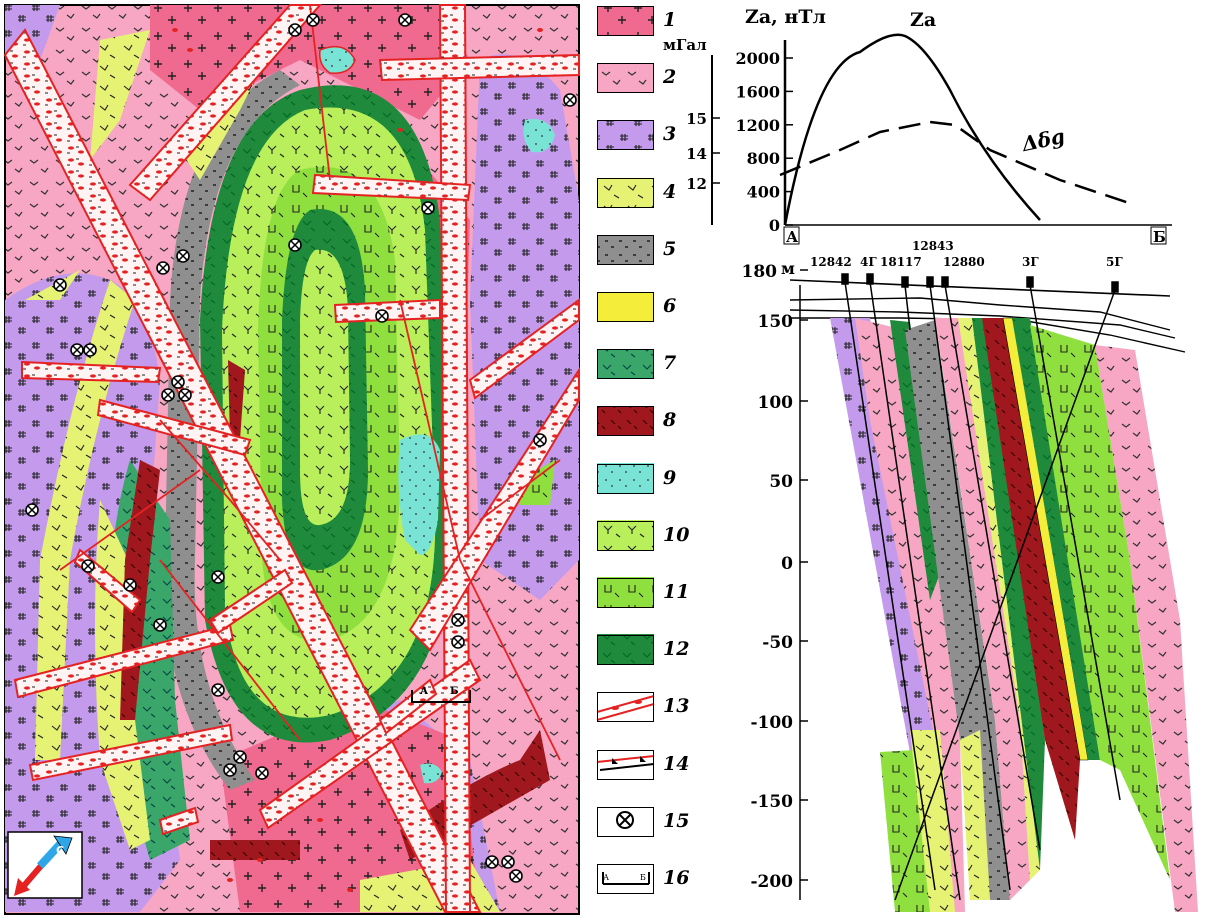 Image resolution: width=1205 pixels, height=917 pixels. Describe the element at coordinates (771, 802) in the screenshot. I see `depth-tick-label: -150` at that location.